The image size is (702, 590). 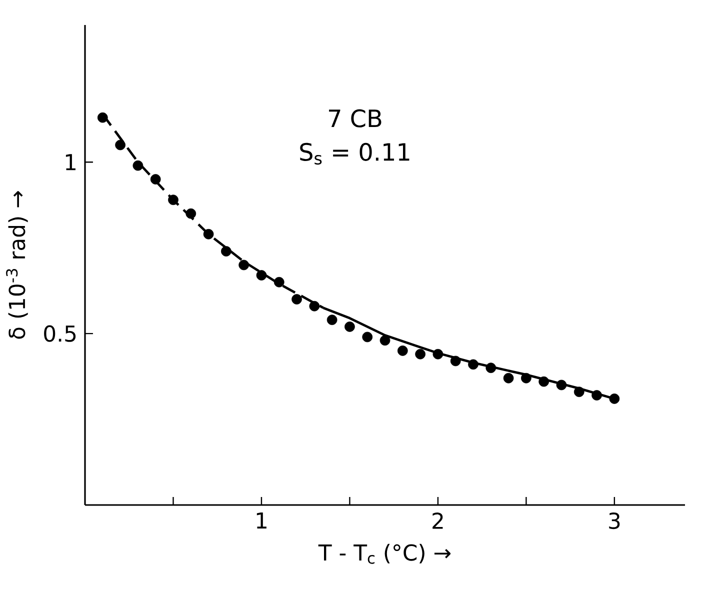 What do you see at coordinates (614, 521) in the screenshot?
I see `x-tick-label: 3` at bounding box center [614, 521].